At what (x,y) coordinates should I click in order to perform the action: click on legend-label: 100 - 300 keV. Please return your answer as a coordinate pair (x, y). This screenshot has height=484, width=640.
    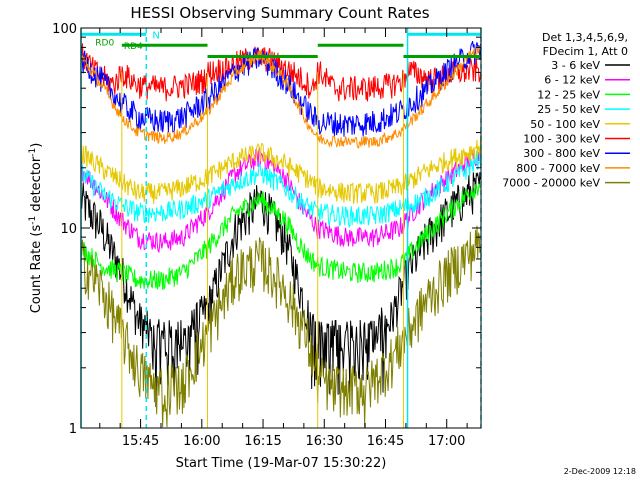
    Looking at the image, I should click on (561, 139).